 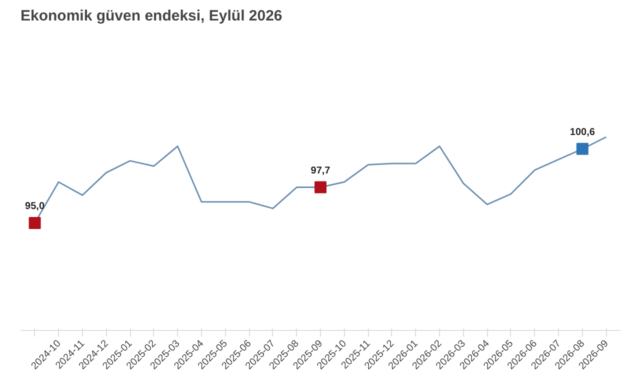 What do you see at coordinates (320, 170) in the screenshot?
I see `data-label: 97,7` at bounding box center [320, 170].